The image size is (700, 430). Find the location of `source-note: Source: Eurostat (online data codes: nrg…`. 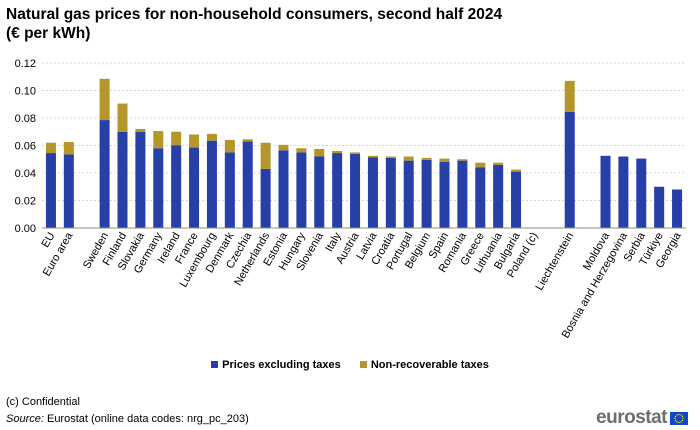

source-note: Source: Eurostat (online data codes: nrg… is located at coordinates (127, 419).